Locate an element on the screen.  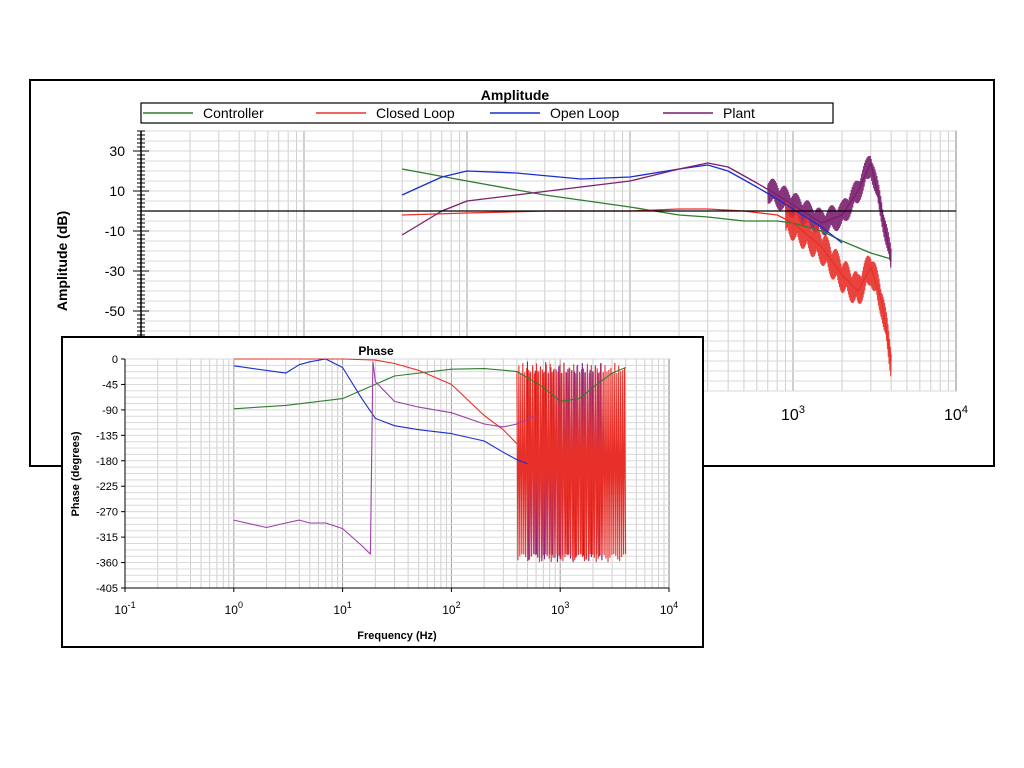
phase-series-plant is located at coordinates (385, 458).